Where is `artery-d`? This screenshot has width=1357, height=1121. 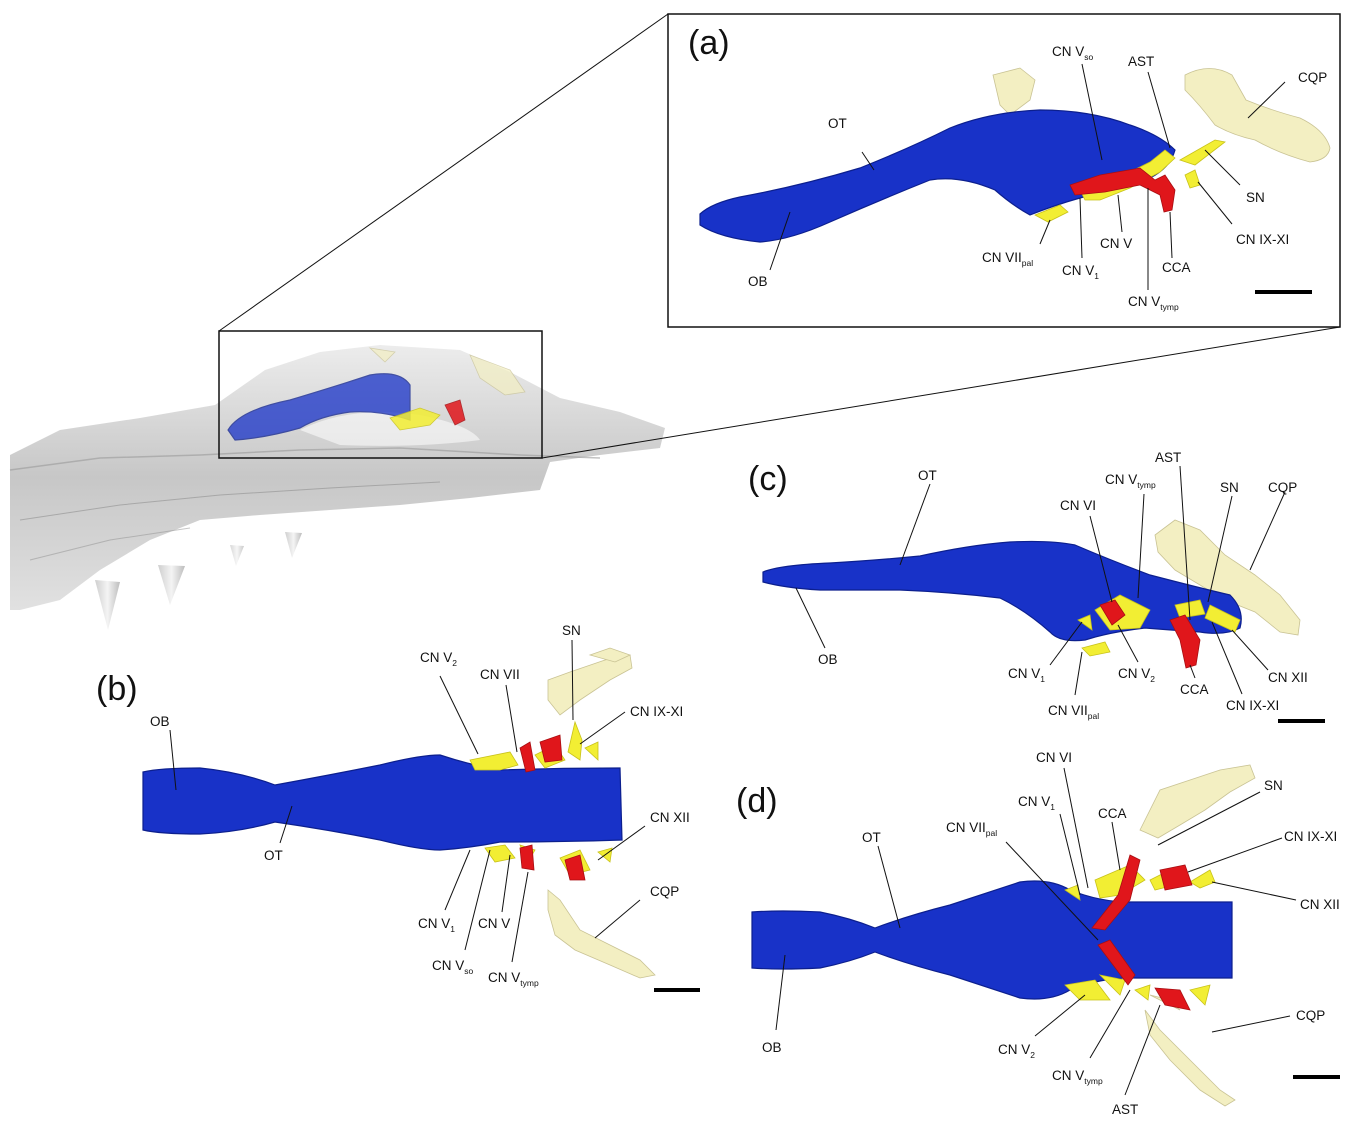 artery-d is located at coordinates (1116, 892).